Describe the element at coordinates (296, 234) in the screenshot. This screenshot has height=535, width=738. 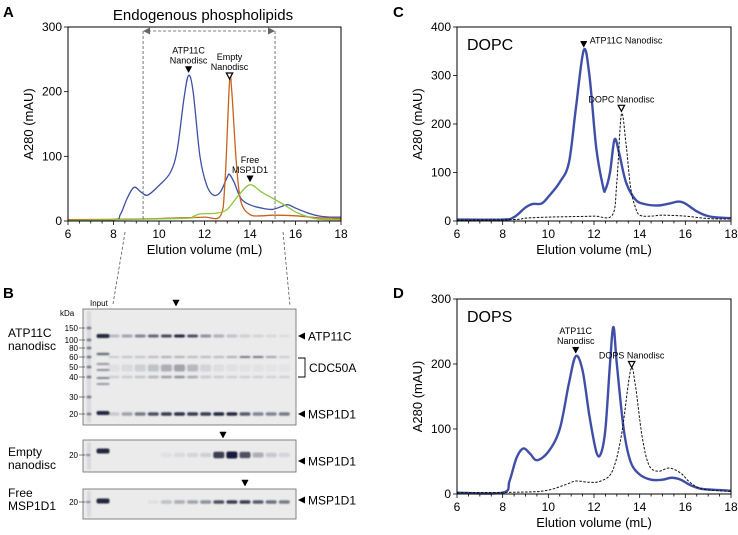
I see `x-tick-label: 16` at that location.